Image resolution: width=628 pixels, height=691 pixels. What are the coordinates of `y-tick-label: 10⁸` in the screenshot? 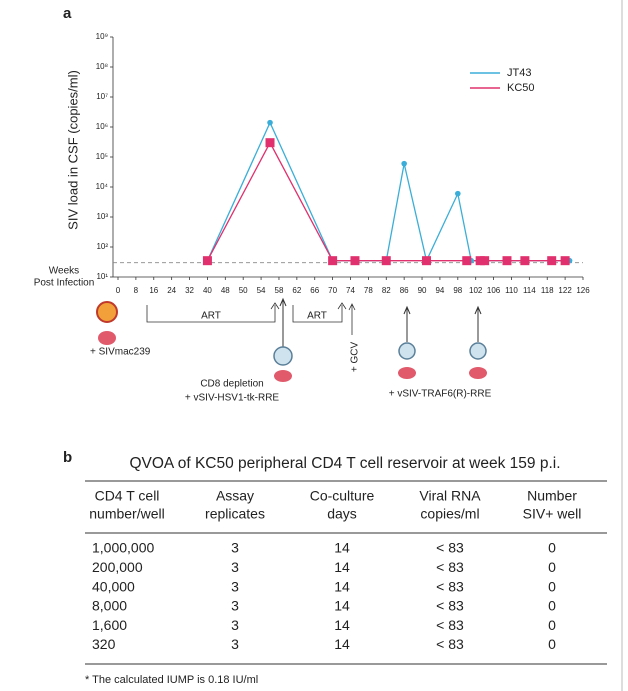 It's located at (102, 66).